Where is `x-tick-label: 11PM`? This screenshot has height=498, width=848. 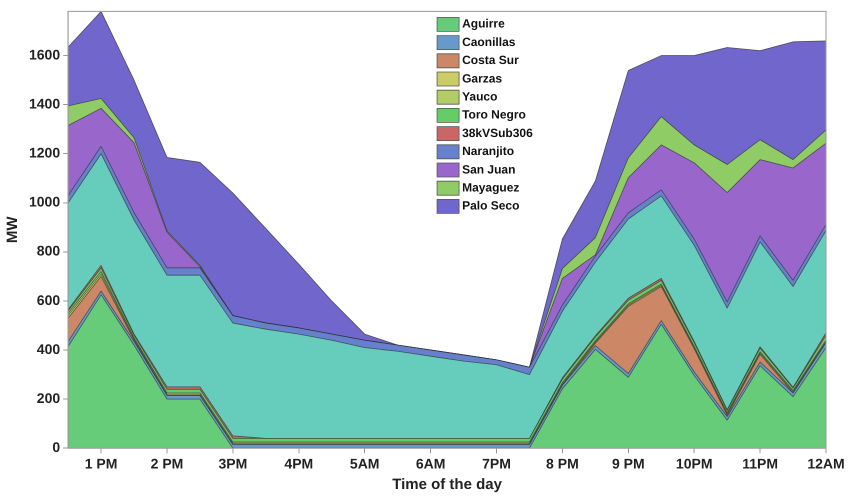
x-tick-label: 11PM is located at coordinates (760, 463).